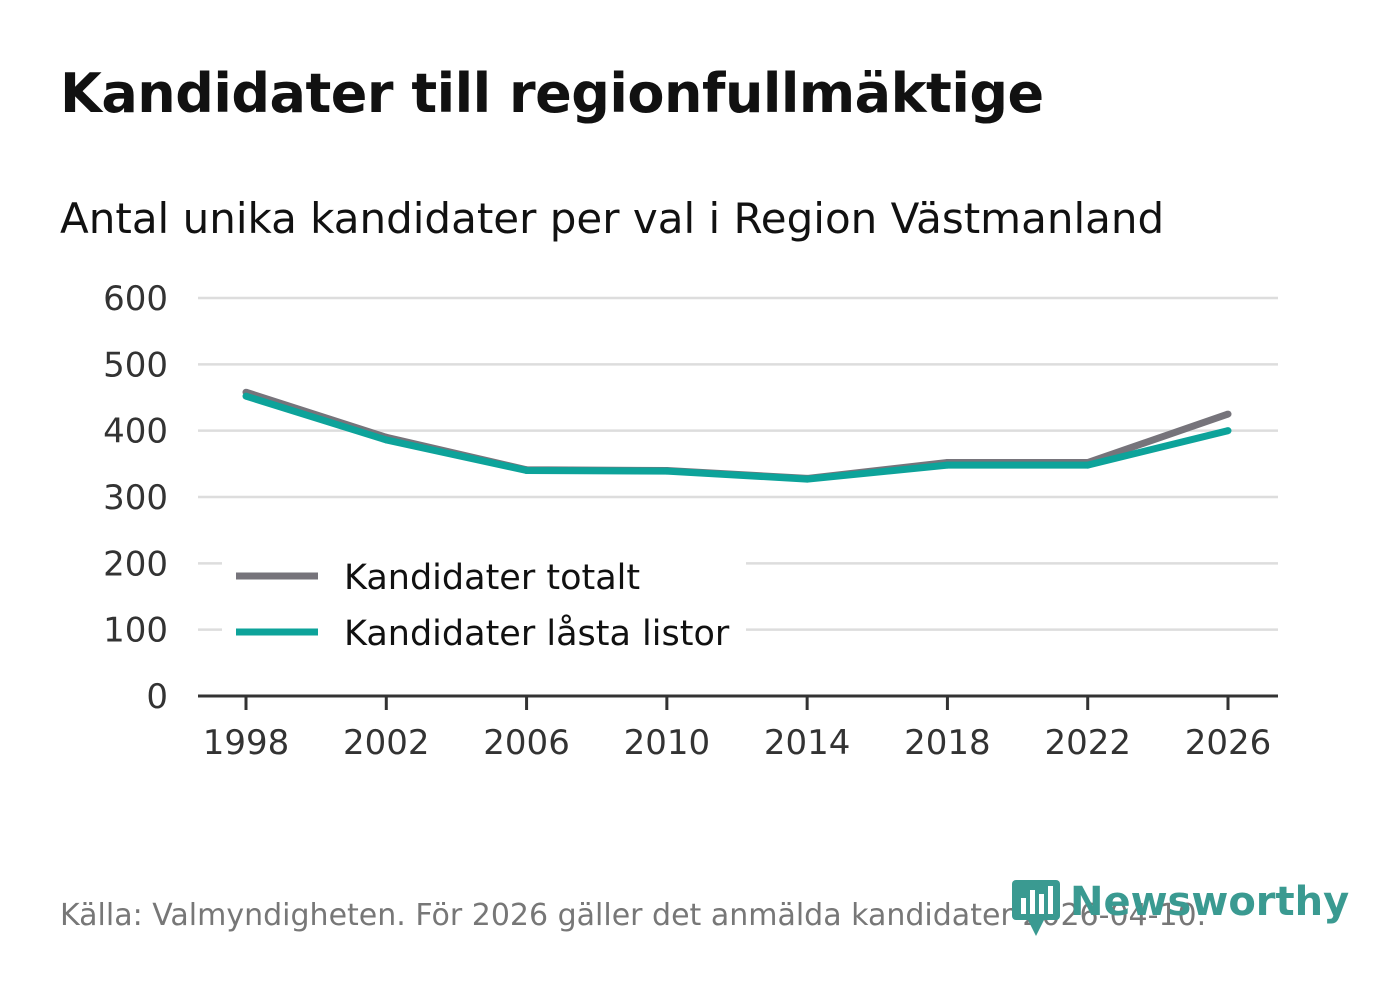 This screenshot has width=1382, height=999. What do you see at coordinates (537, 633) in the screenshot?
I see `legend-label-locked: Kandidater låsta listor` at bounding box center [537, 633].